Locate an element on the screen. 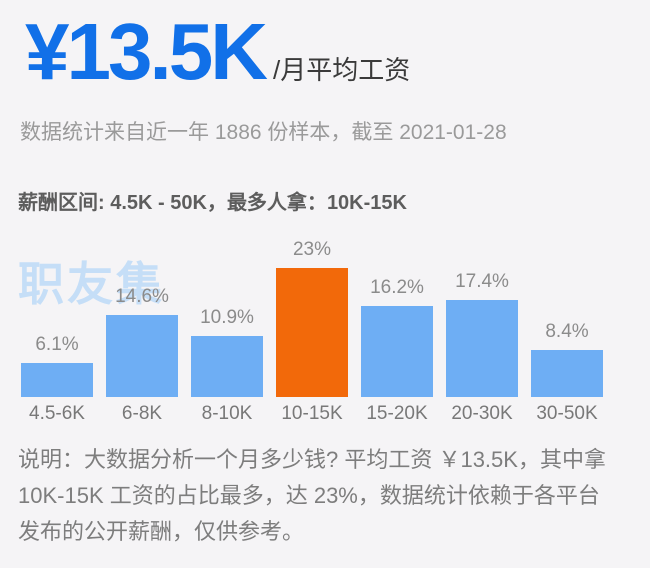 The height and width of the screenshot is (568, 650). bar-value-label: 6.1% is located at coordinates (57, 344).